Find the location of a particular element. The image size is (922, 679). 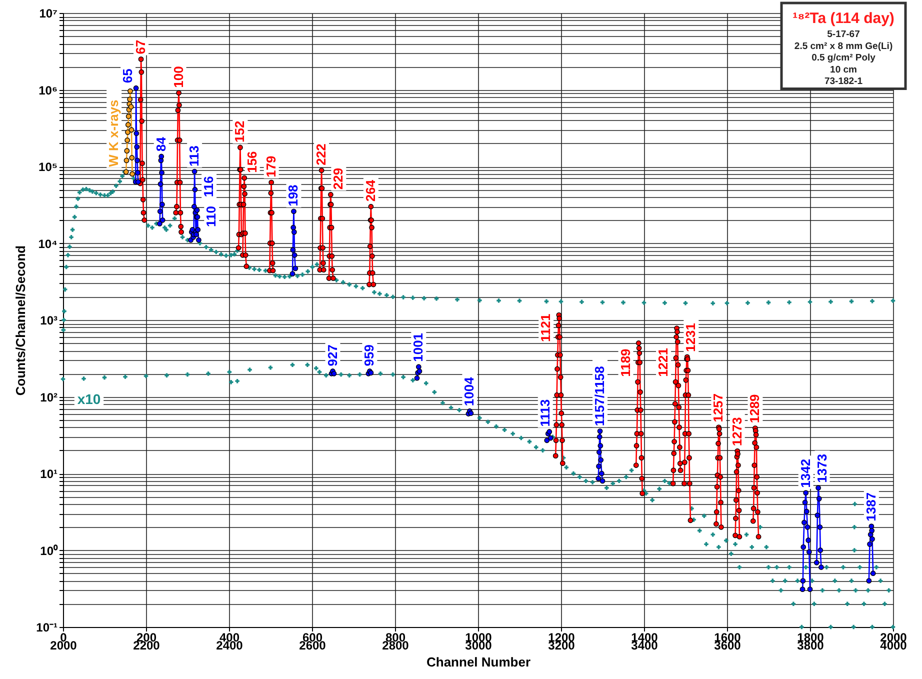

annotation: 229 is located at coordinates (338, 179).